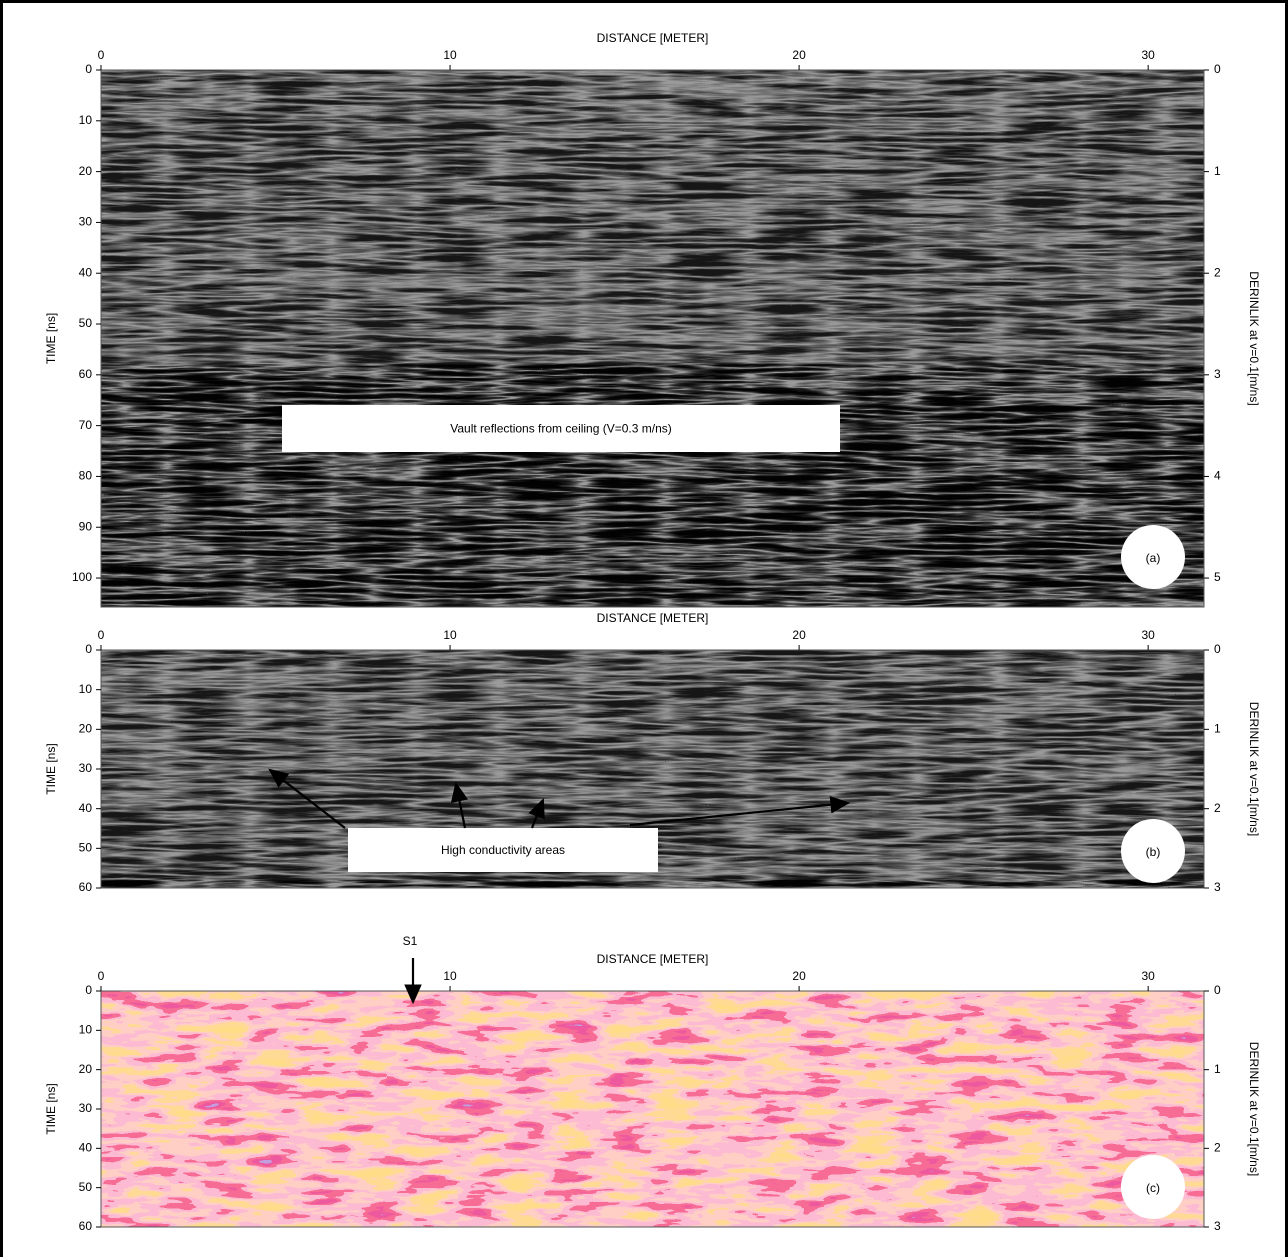 Image resolution: width=1288 pixels, height=1257 pixels. What do you see at coordinates (82, 577) in the screenshot?
I see `y-tick-label: 100` at bounding box center [82, 577].